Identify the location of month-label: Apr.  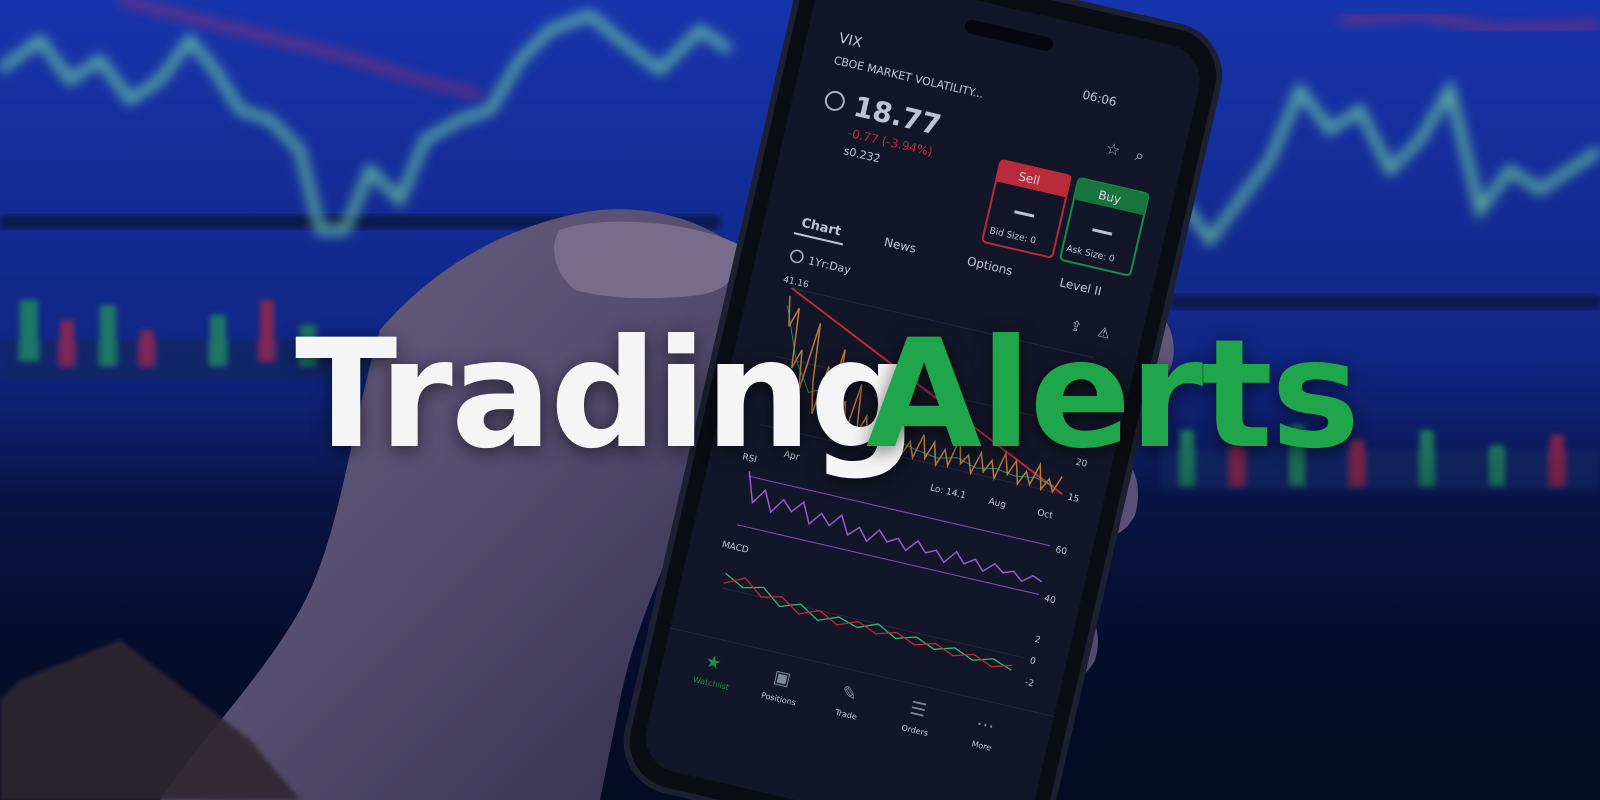
(792, 456).